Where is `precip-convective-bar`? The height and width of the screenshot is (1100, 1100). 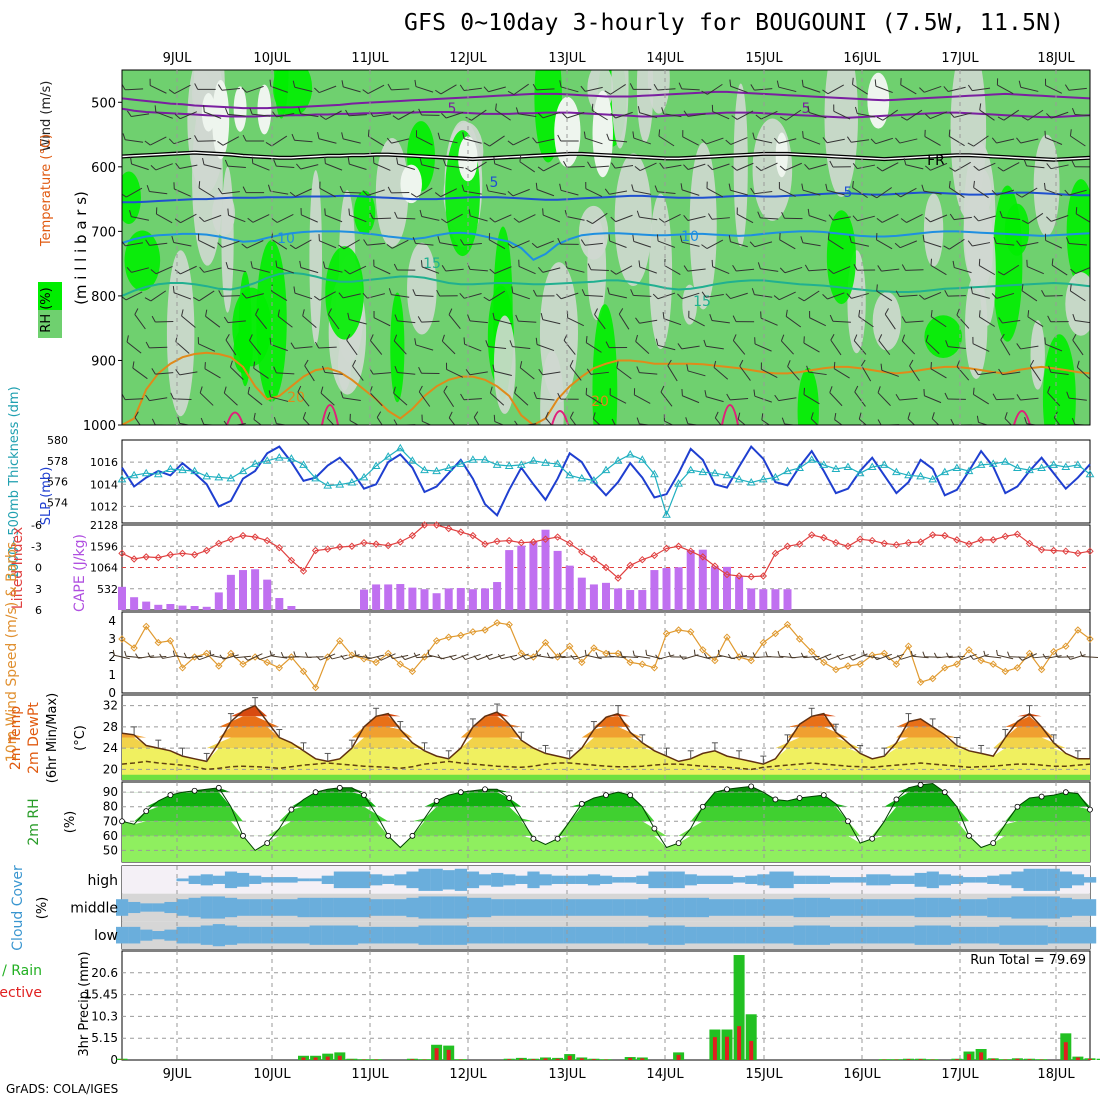 precip-convective-bar is located at coordinates (1017, 1059).